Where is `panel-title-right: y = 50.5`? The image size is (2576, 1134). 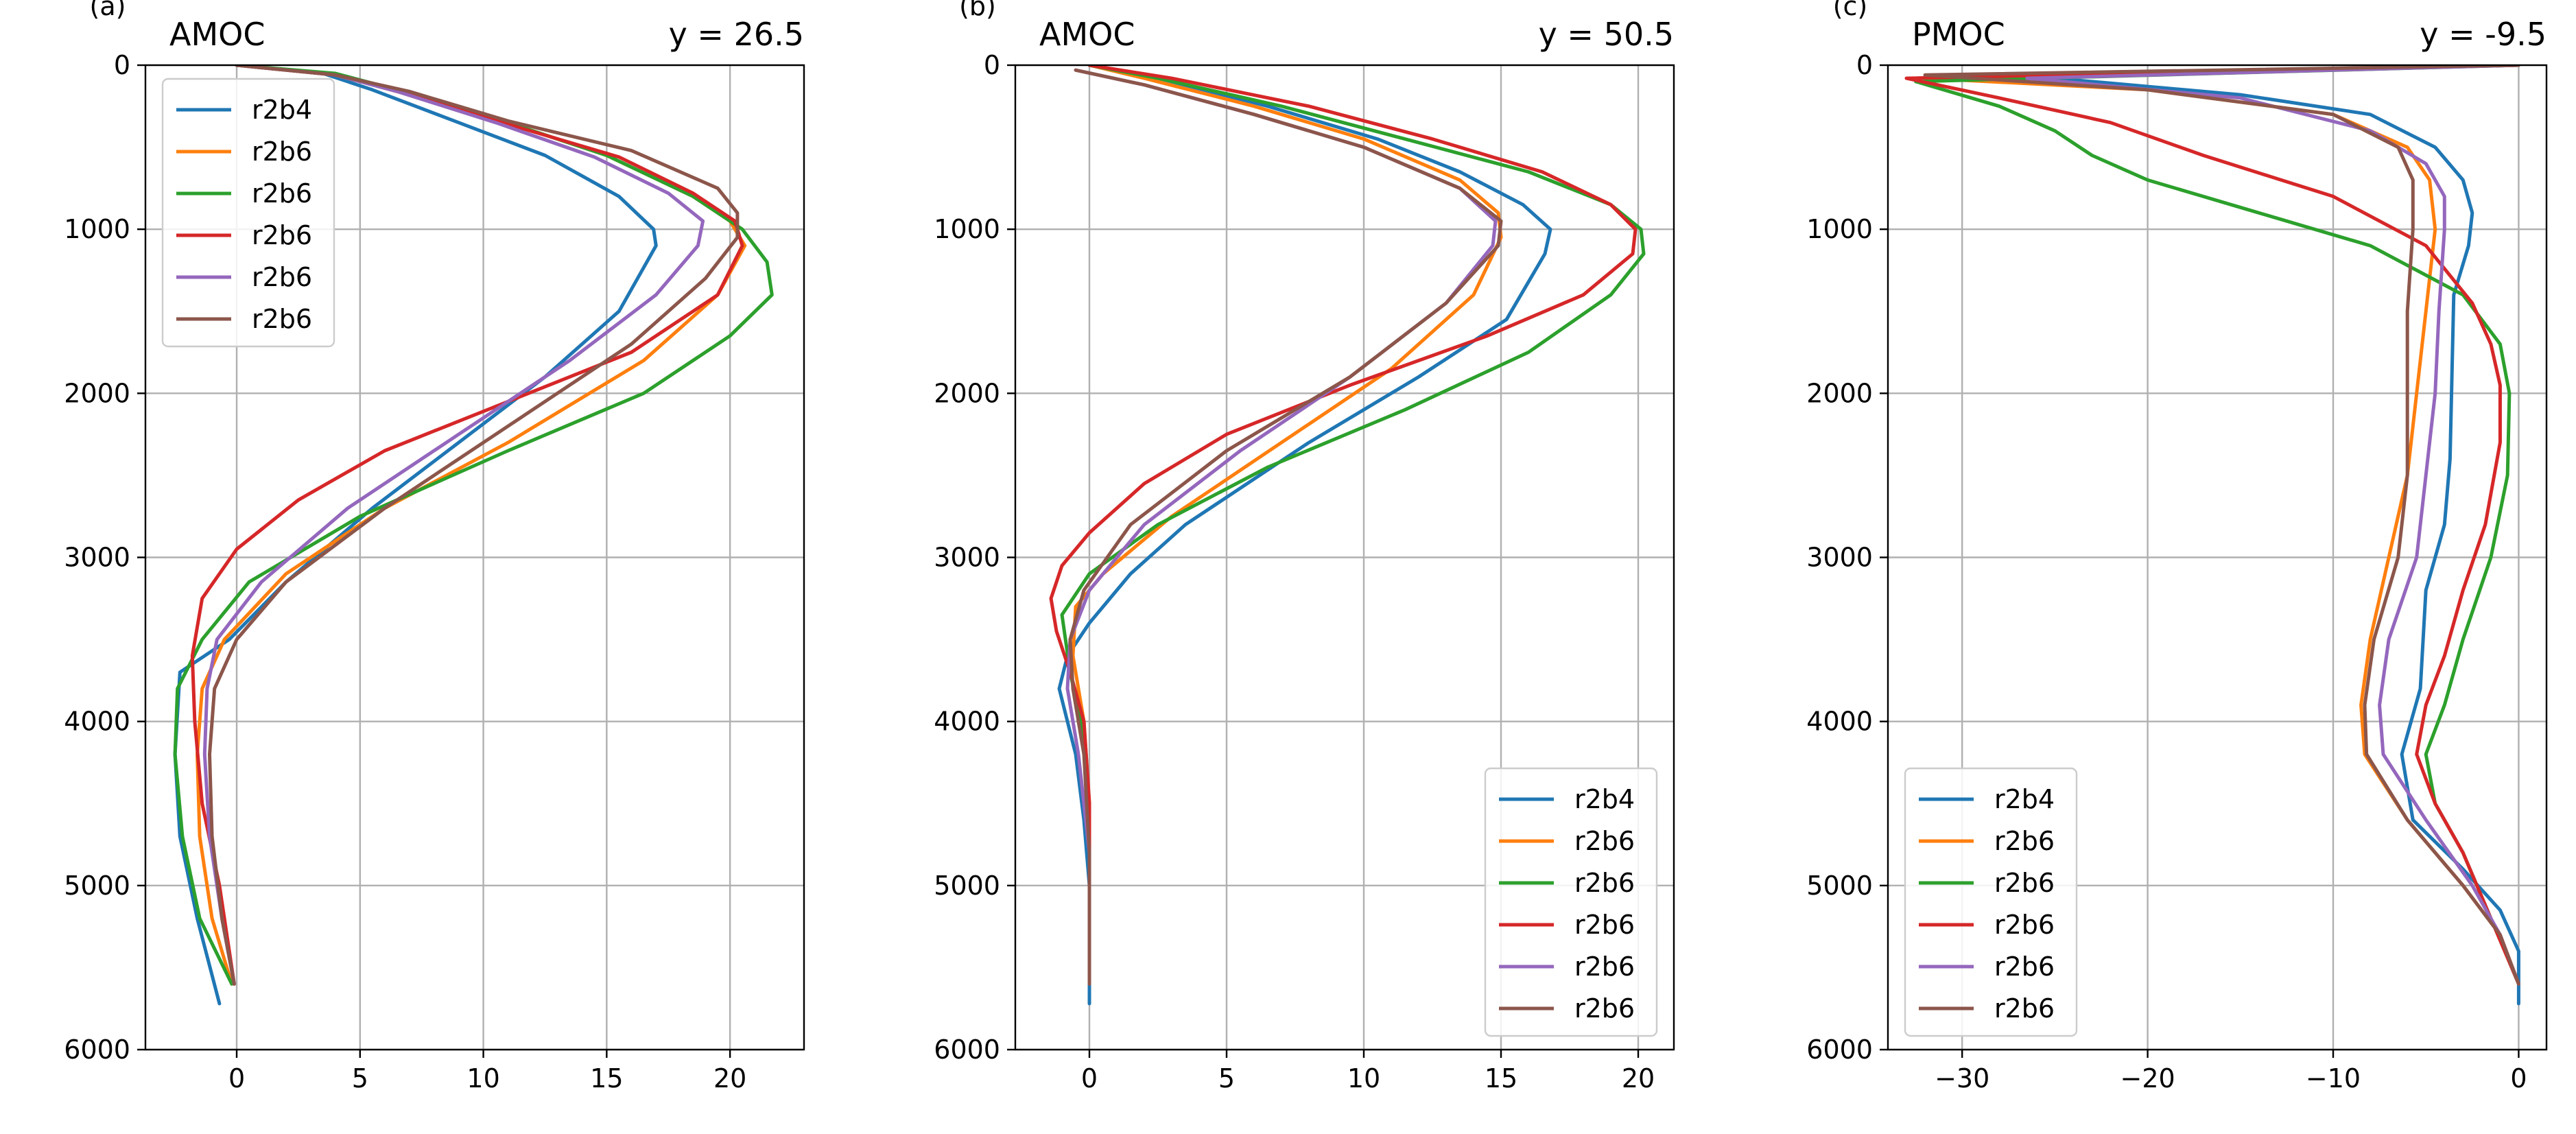 panel-title-right: y = 50.5 is located at coordinates (1606, 34).